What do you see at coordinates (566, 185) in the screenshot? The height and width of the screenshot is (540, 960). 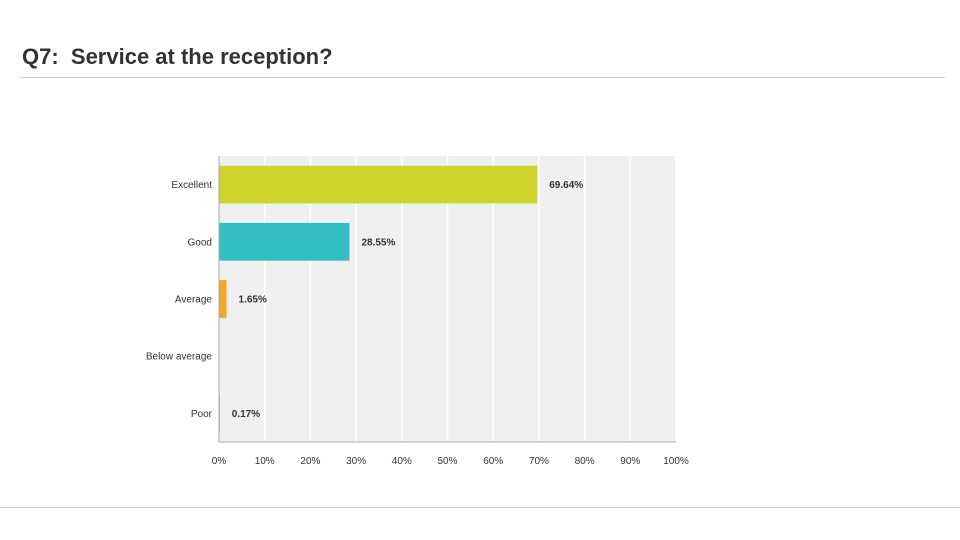 I see `data-label: 69.64%` at bounding box center [566, 185].